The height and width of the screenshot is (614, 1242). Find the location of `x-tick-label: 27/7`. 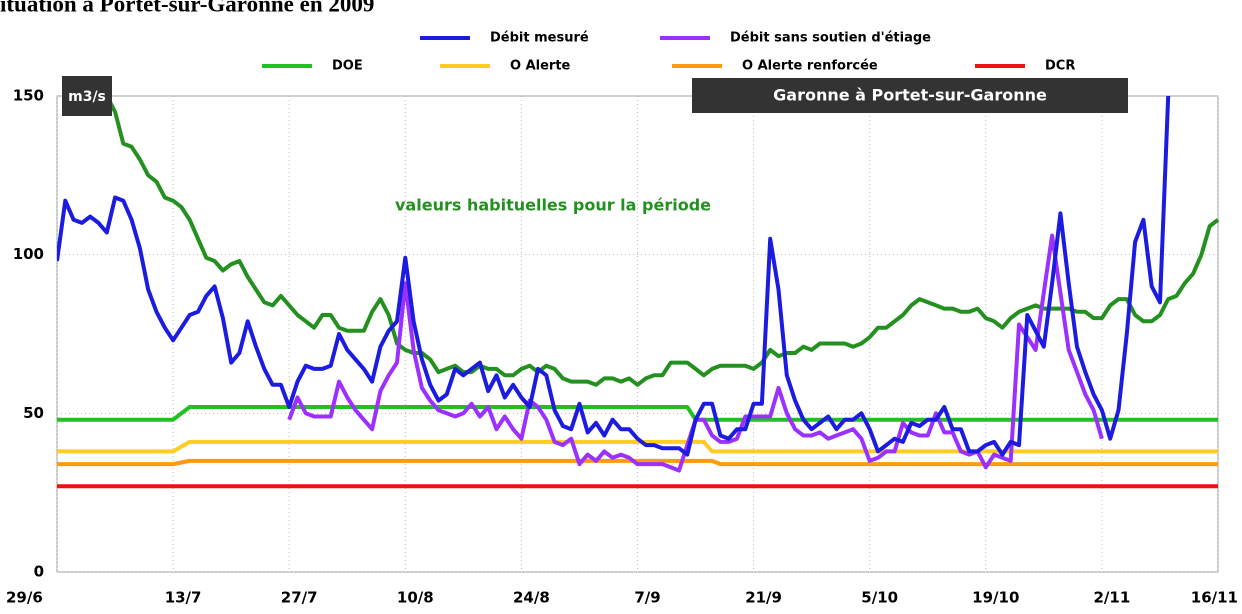

x-tick-label: 27/7 is located at coordinates (299, 598).